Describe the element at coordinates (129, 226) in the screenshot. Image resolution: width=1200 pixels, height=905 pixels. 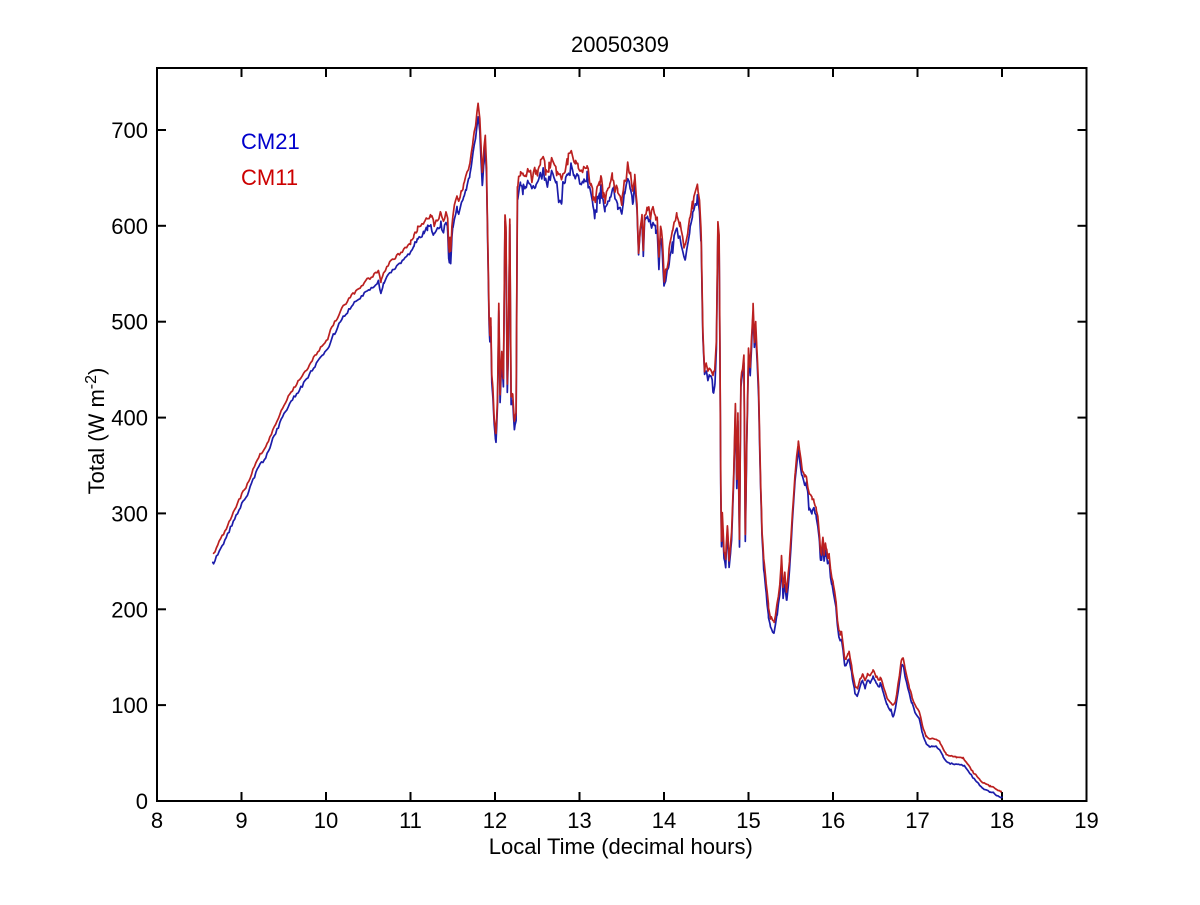
I see `svg-text: 600` at that location.